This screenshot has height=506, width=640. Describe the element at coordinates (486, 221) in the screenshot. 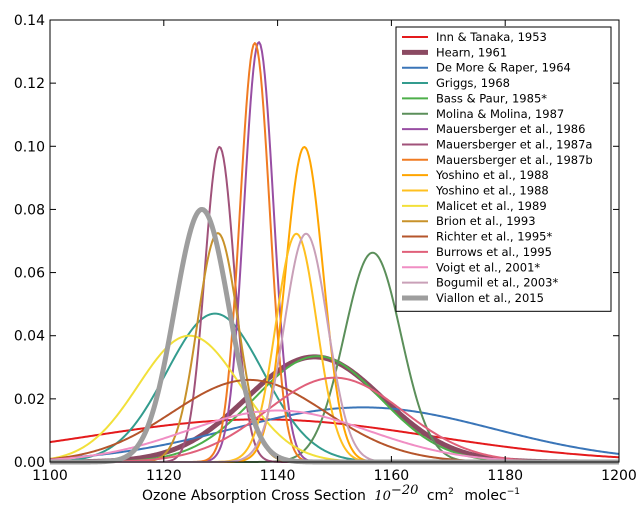

I see `legend-label: Brion et al., 1993` at that location.